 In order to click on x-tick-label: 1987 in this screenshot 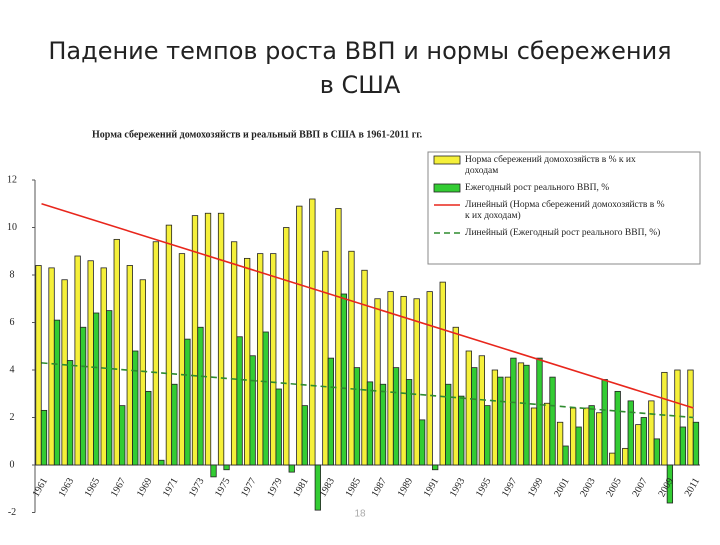, I will do `click(380, 487)`.